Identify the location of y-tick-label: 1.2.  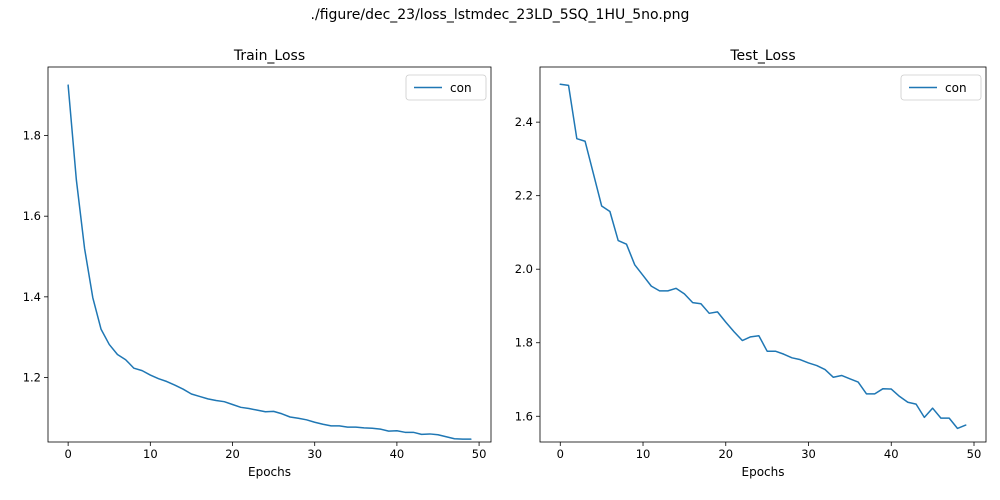
(32, 377).